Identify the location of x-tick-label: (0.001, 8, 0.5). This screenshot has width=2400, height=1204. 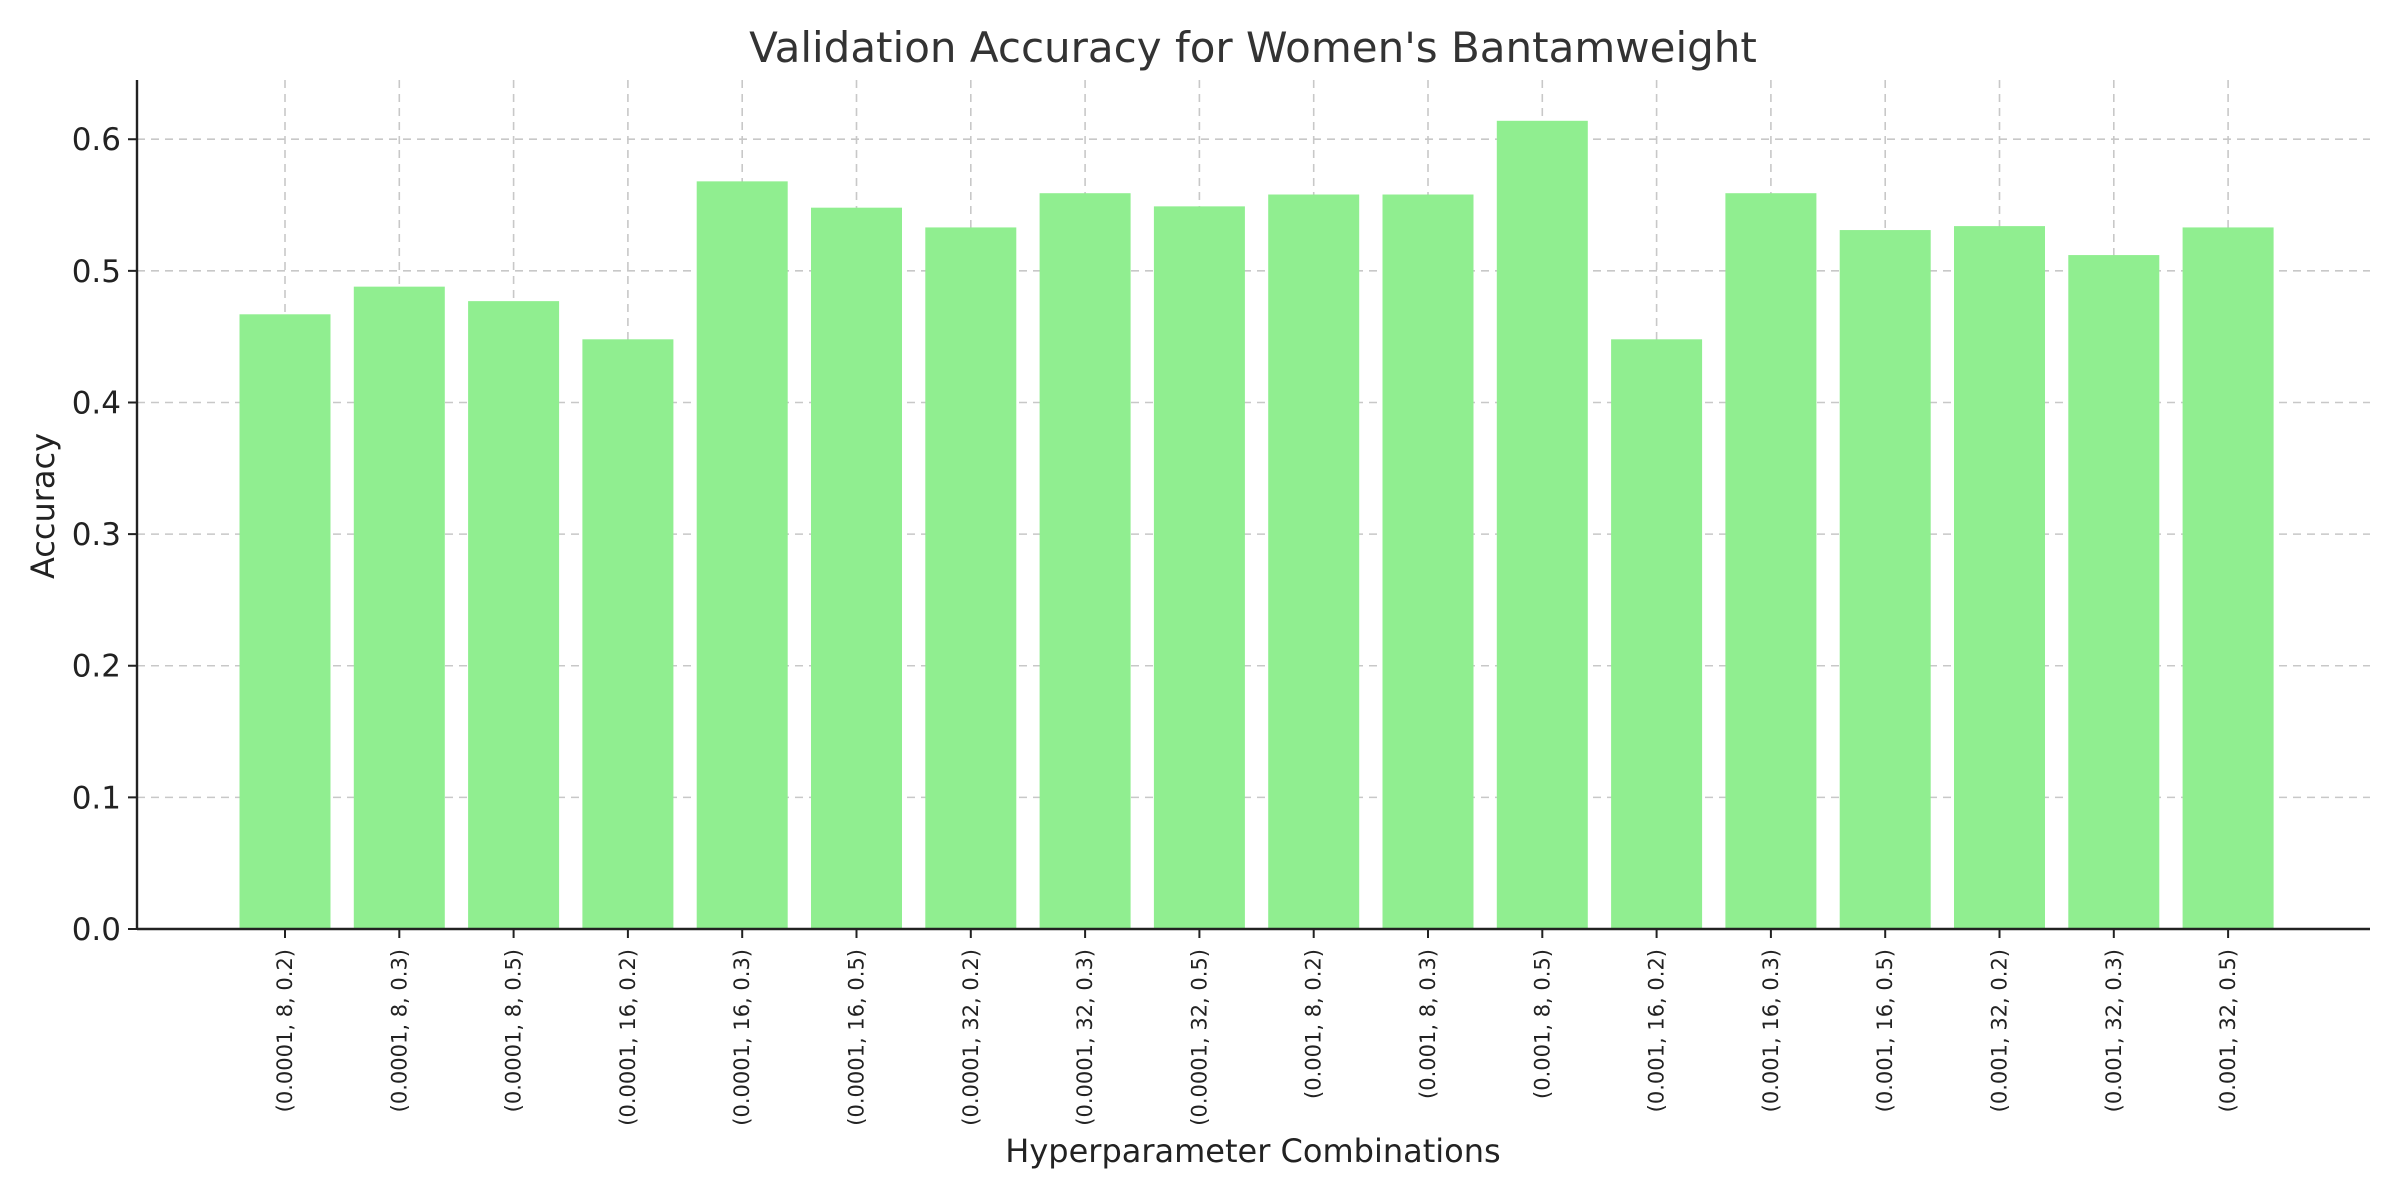
(1542, 1024).